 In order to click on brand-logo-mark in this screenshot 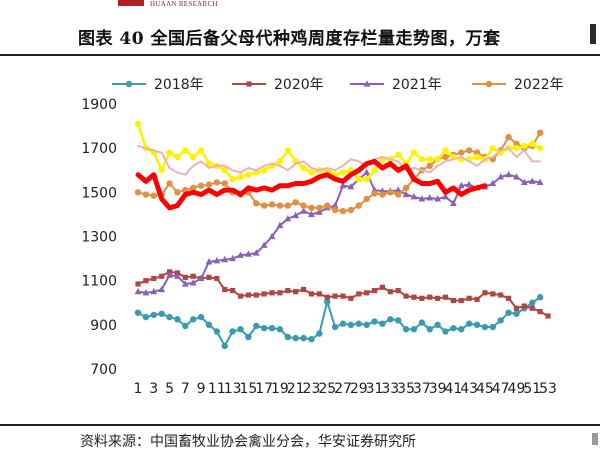, I will do `click(131, 3)`.